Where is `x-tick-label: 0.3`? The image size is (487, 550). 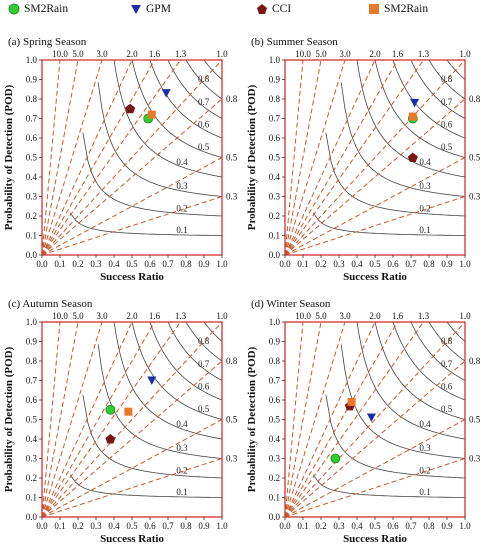
x-tick-label: 0.3 is located at coordinates (339, 264).